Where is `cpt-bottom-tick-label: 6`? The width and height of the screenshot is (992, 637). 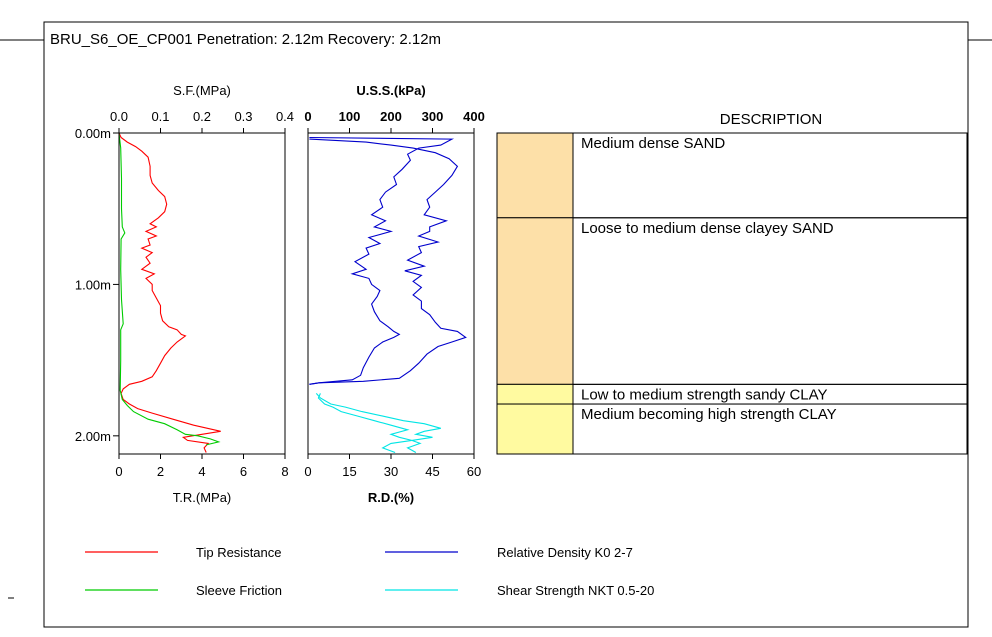
cpt-bottom-tick-label: 6 is located at coordinates (243, 471).